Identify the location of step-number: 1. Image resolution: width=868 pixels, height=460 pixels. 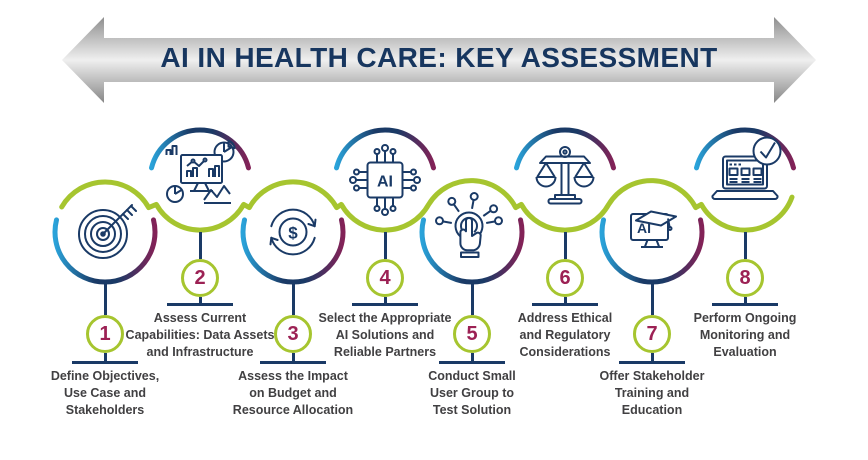
(105, 333).